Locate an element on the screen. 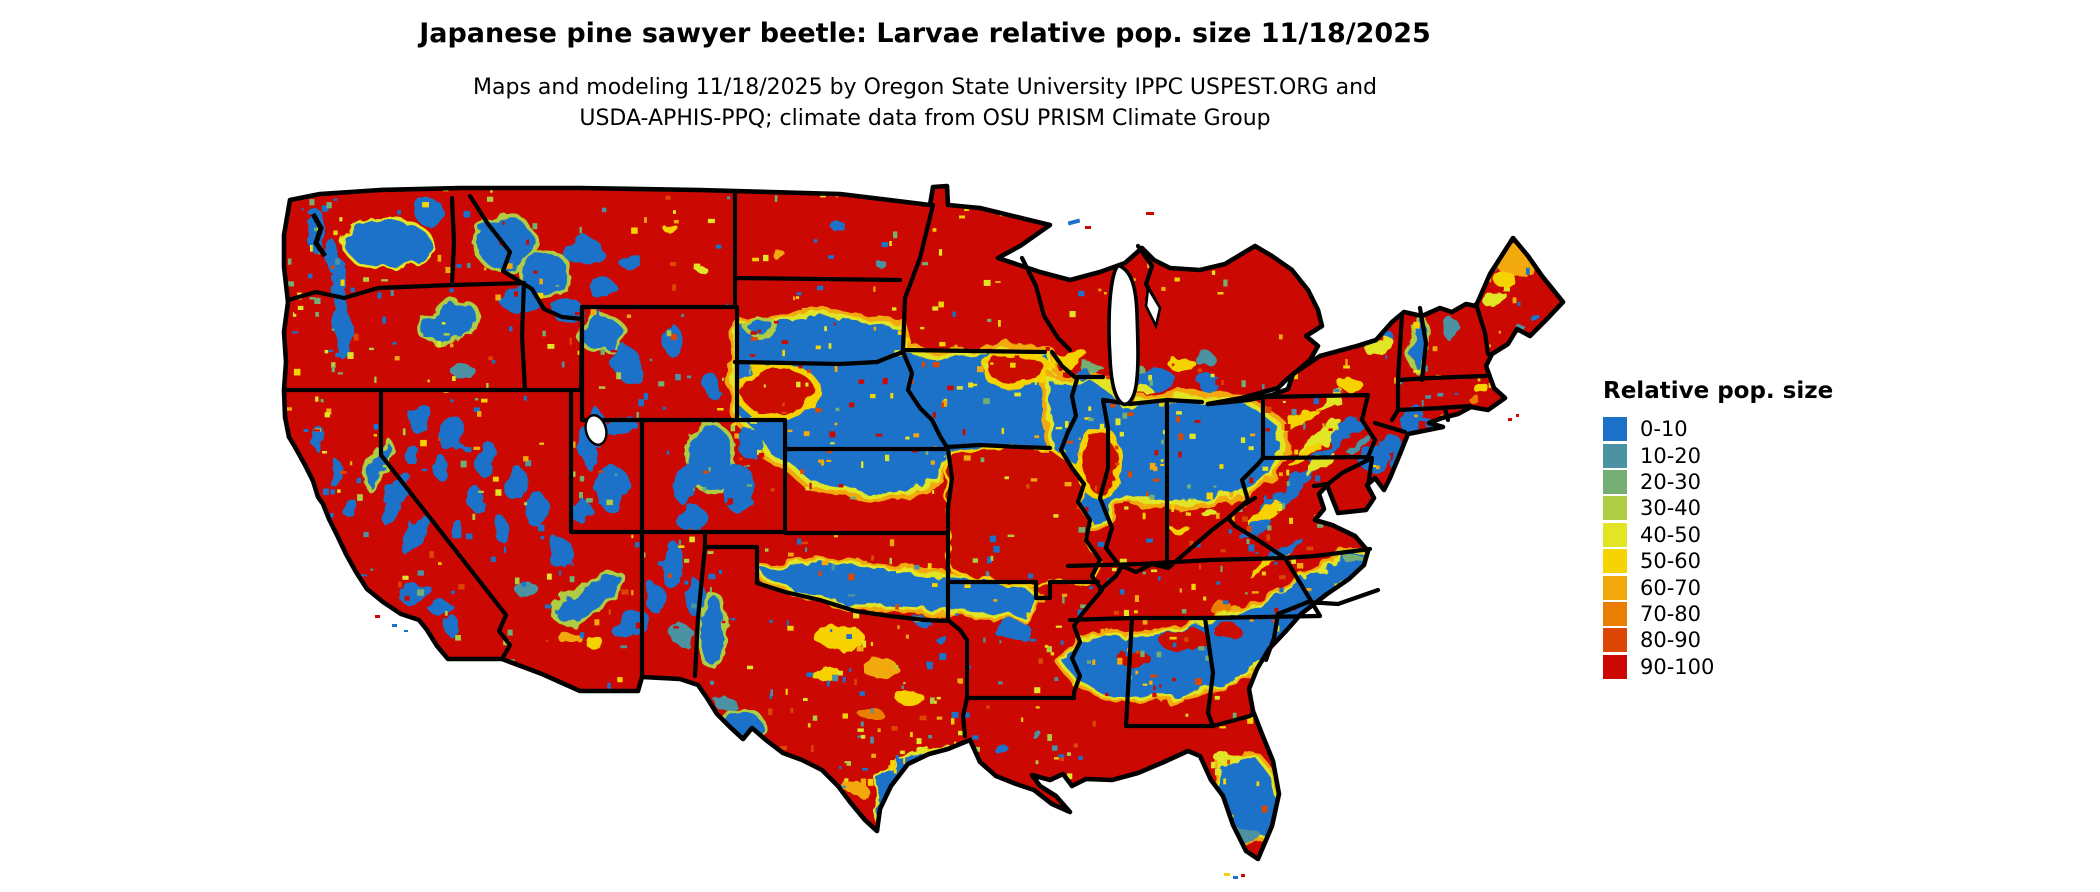 This screenshot has width=2100, height=892. great-salt-lake is located at coordinates (596, 430).